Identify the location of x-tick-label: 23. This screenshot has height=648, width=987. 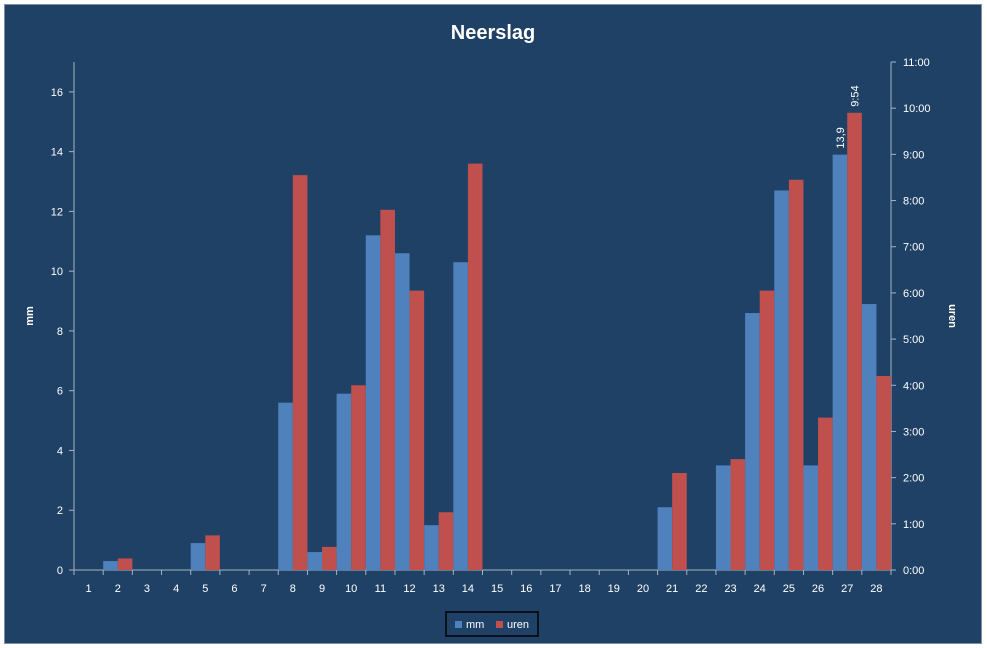
(730, 589).